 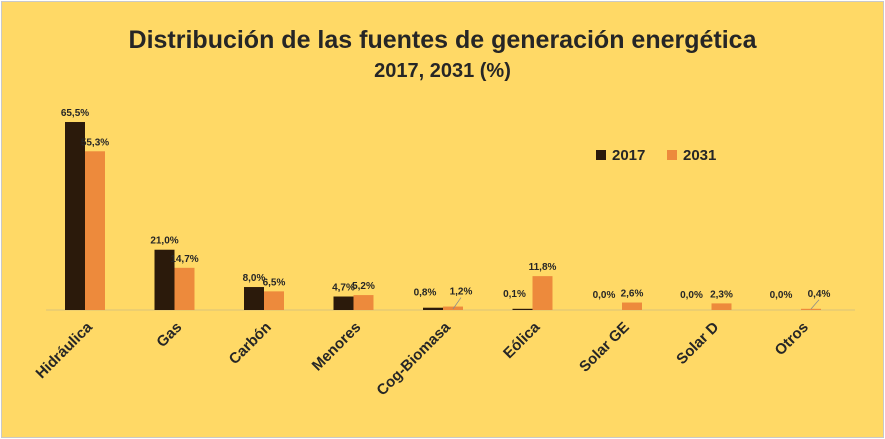 I want to click on legend-swatch-2031, so click(x=672, y=155).